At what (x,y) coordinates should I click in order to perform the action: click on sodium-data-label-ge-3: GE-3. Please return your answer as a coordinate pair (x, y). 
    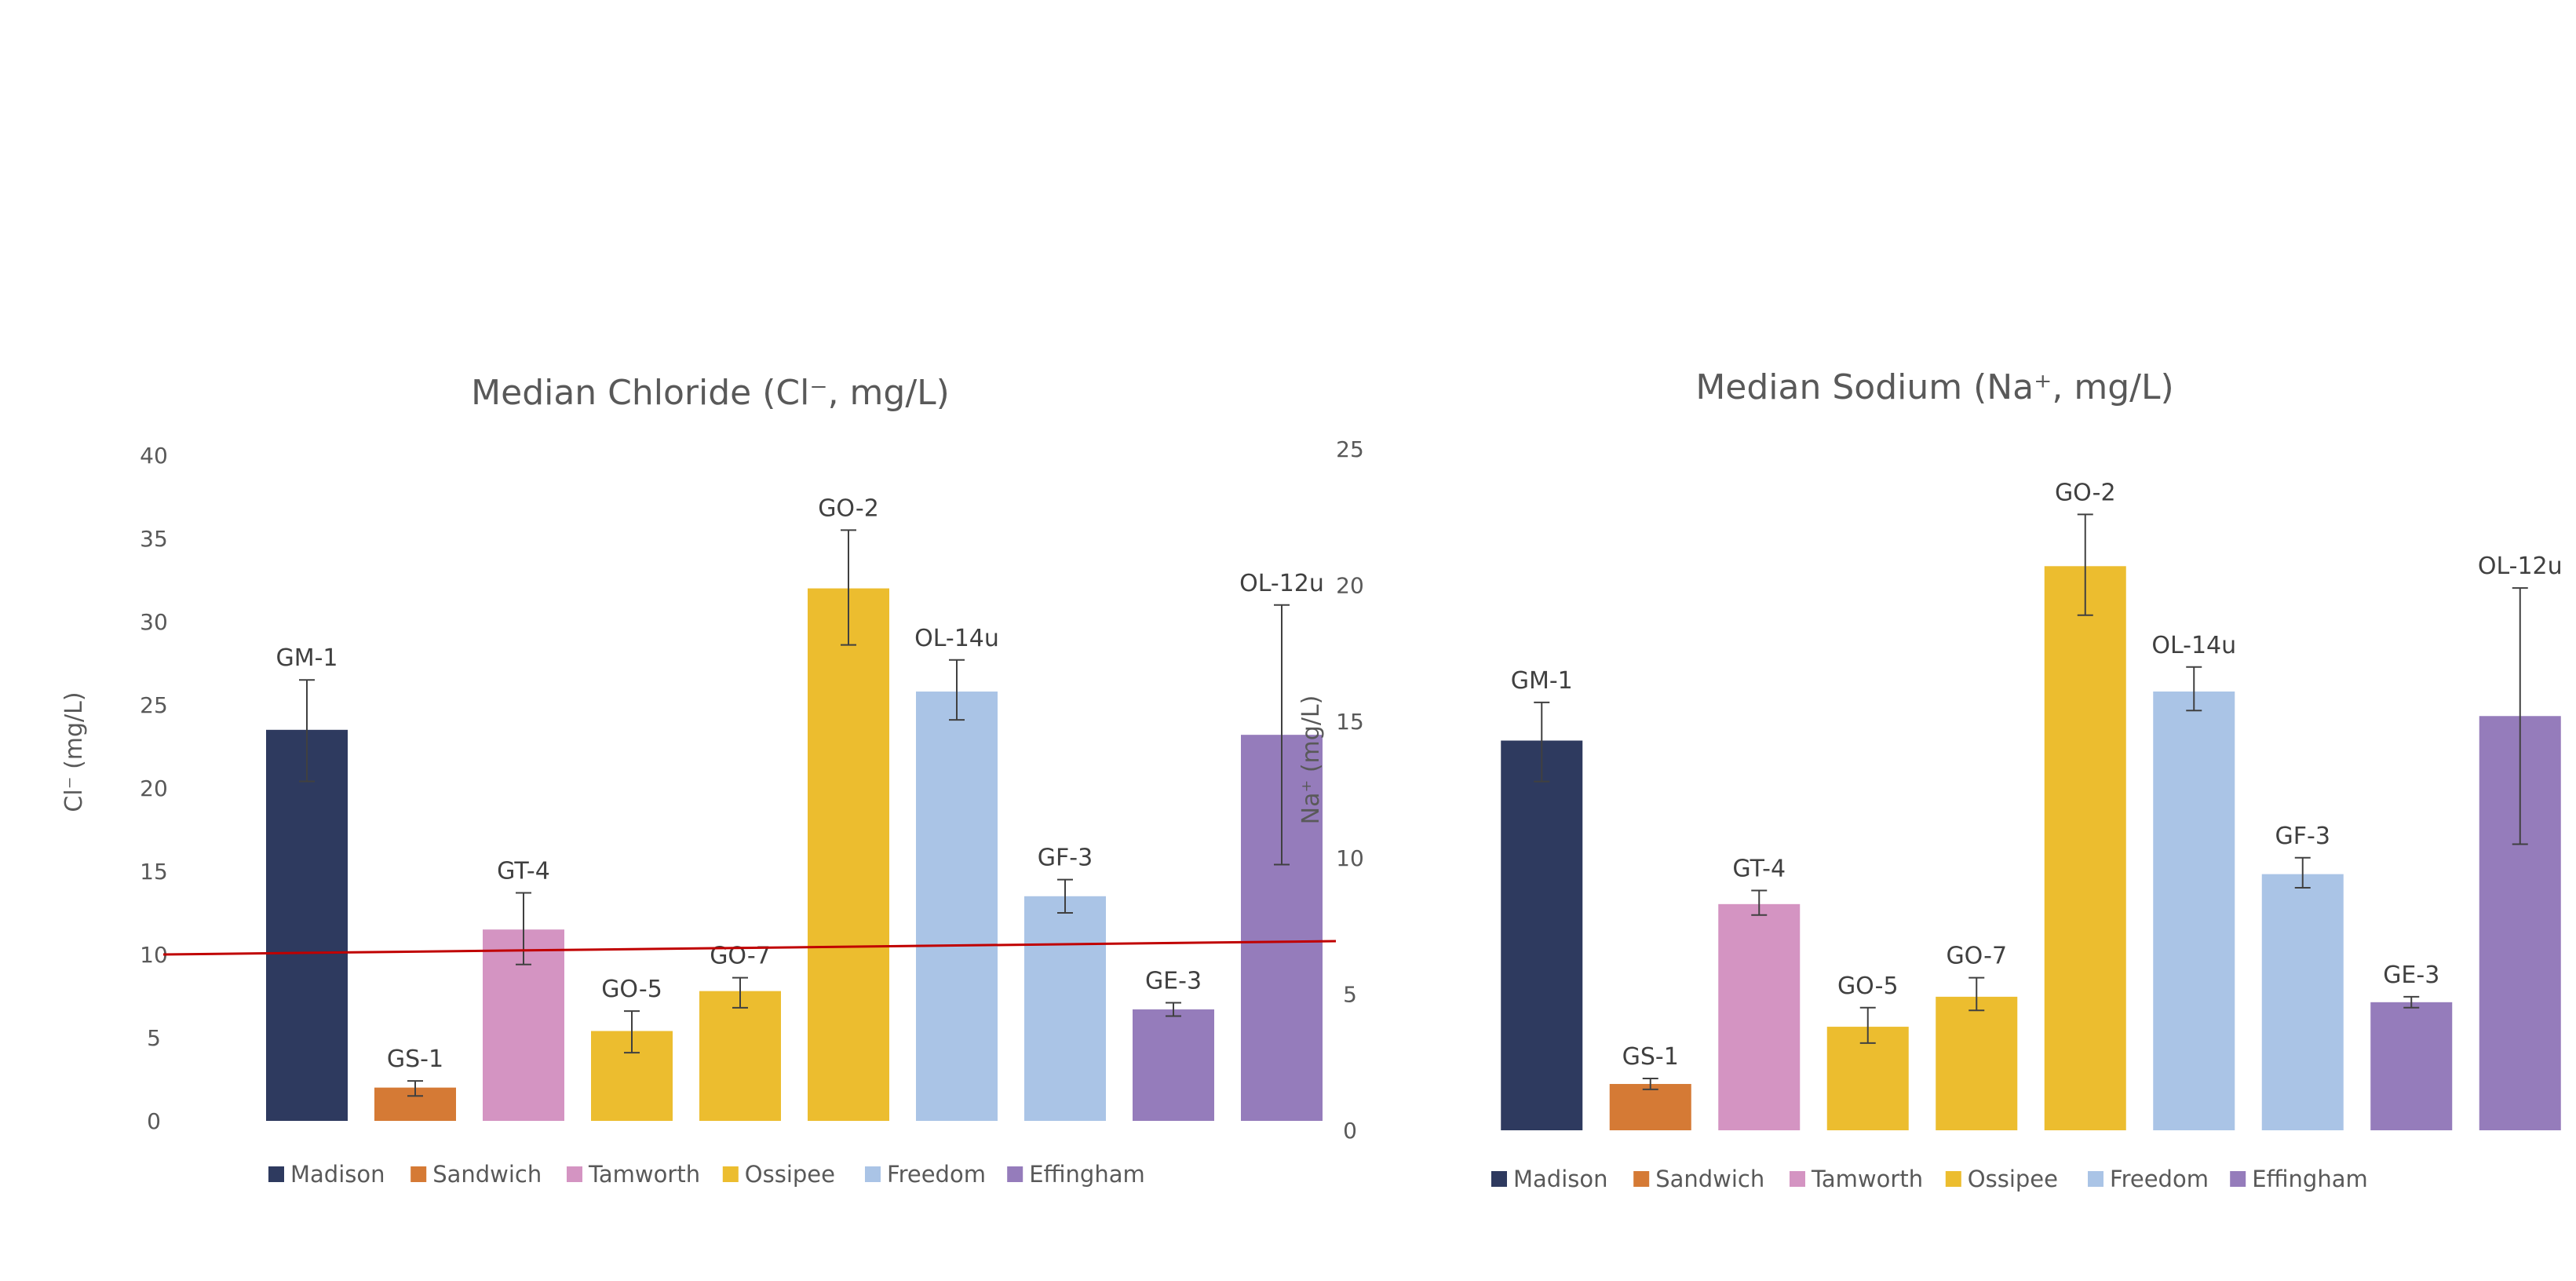
    Looking at the image, I should click on (2411, 976).